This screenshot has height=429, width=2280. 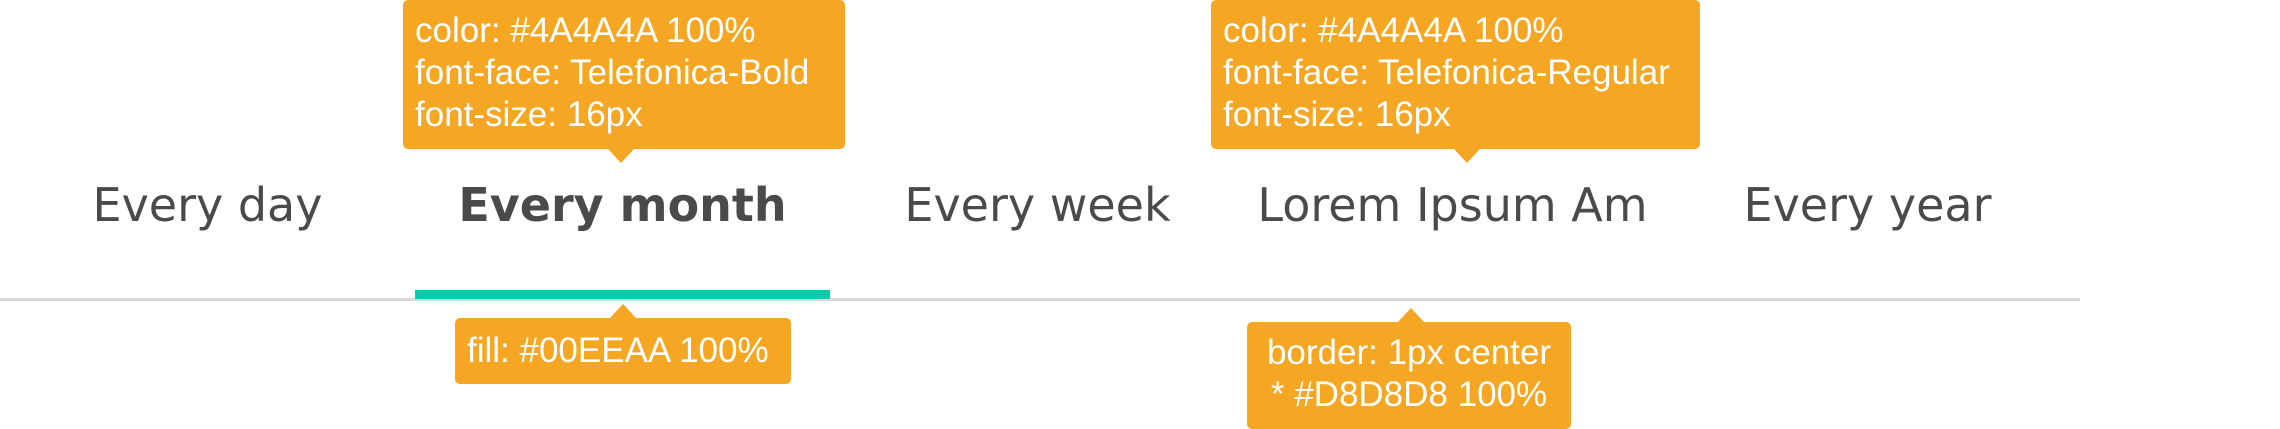 I want to click on tab-label: Every day, so click(x=207, y=205).